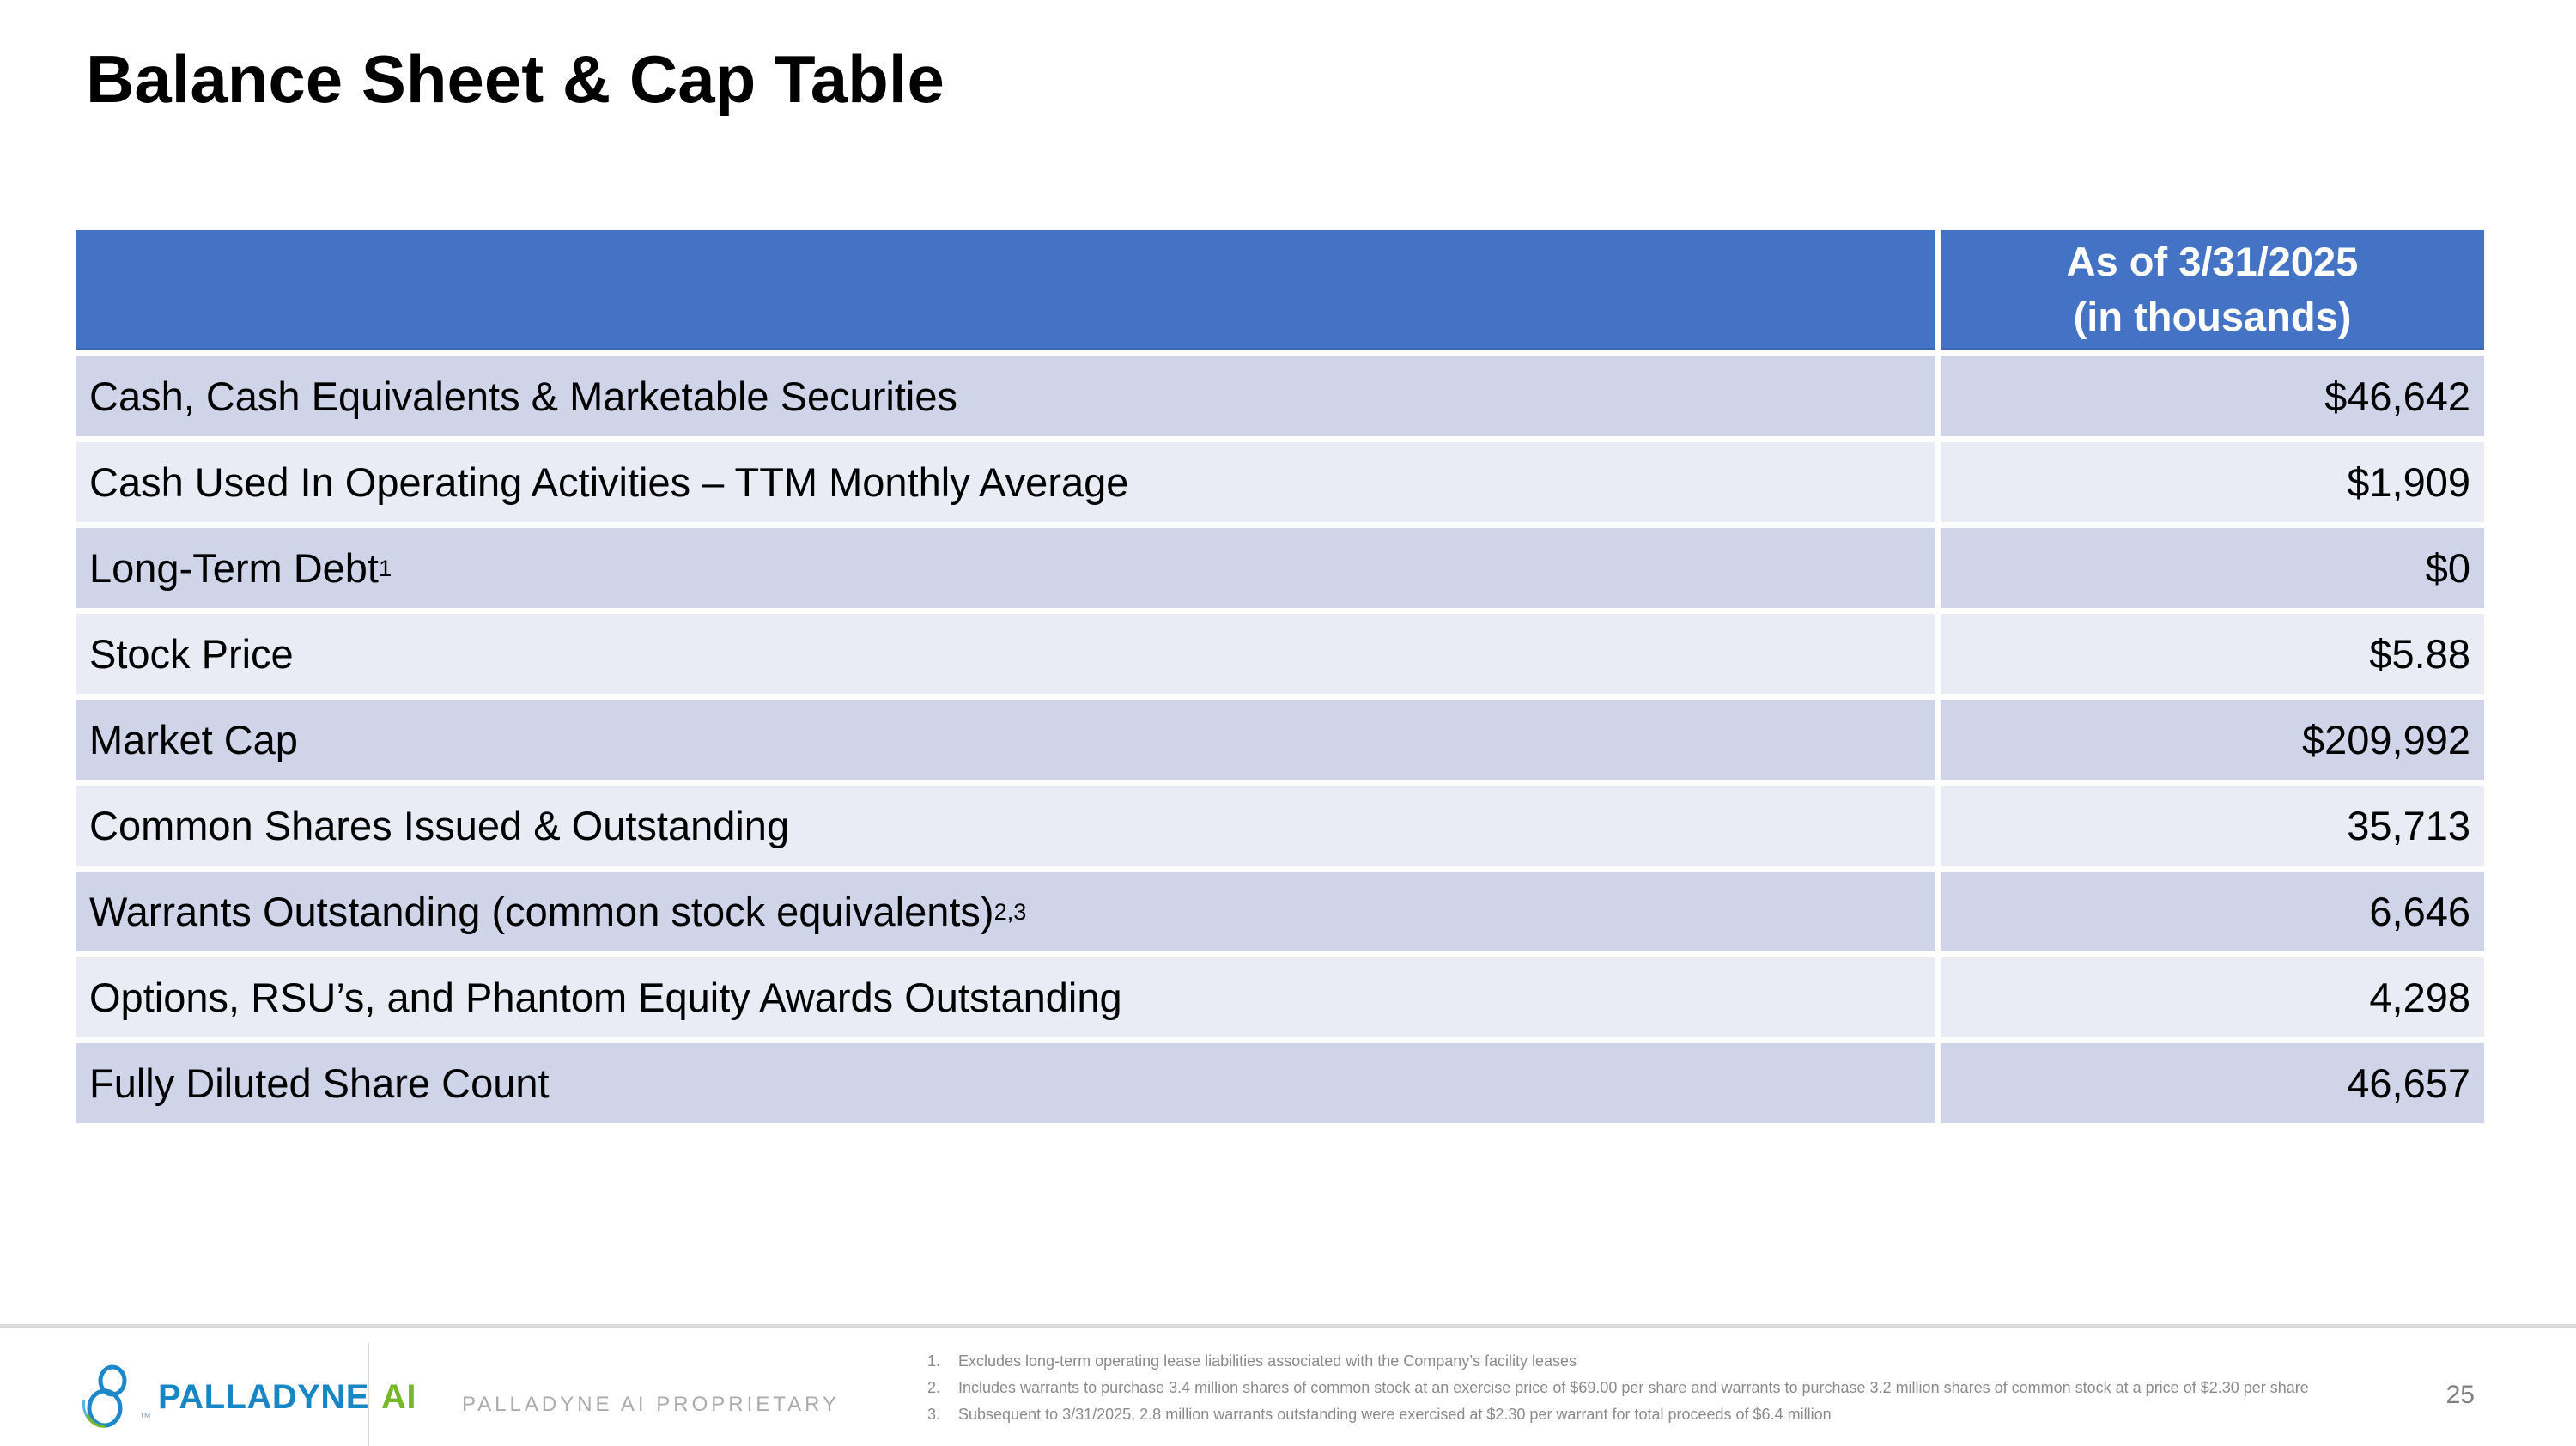 The height and width of the screenshot is (1446, 2576). What do you see at coordinates (1006, 654) in the screenshot?
I see `row-label: Stock Price` at bounding box center [1006, 654].